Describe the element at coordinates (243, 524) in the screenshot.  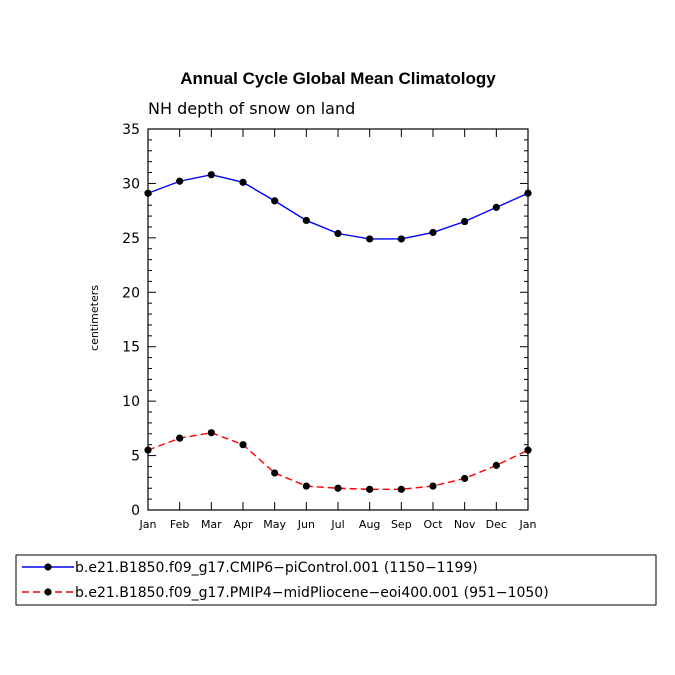
I see `x-tick-label: Apr` at that location.